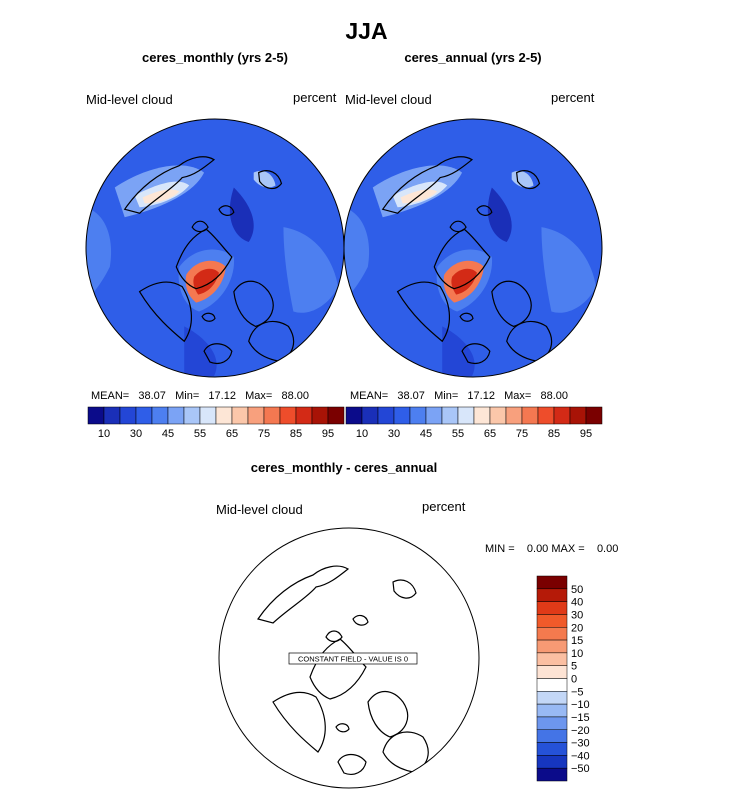 Image resolution: width=733 pixels, height=789 pixels. What do you see at coordinates (481, 396) in the screenshot?
I see `panel2-min-value: 17.12` at bounding box center [481, 396].